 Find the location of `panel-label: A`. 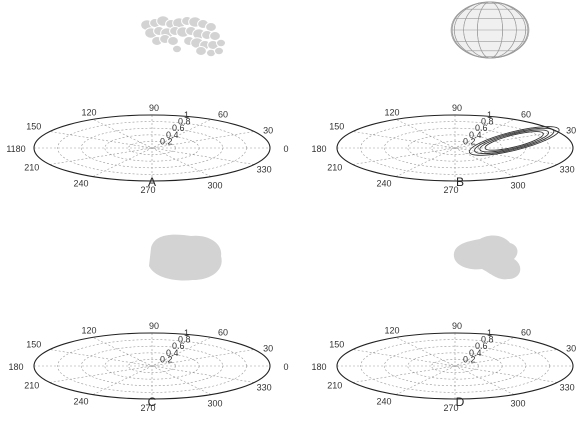

panel-label: A is located at coordinates (152, 182).